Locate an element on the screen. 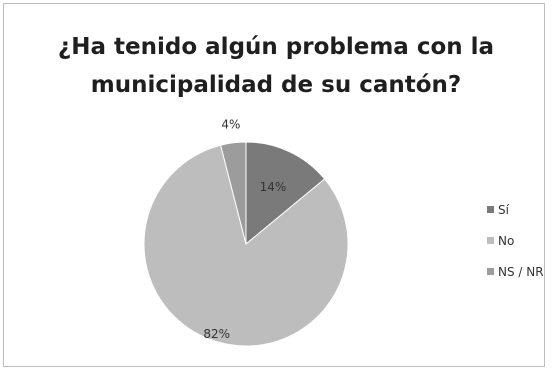 Image resolution: width=552 pixels, height=373 pixels. legend-label: NS / NR is located at coordinates (521, 272).